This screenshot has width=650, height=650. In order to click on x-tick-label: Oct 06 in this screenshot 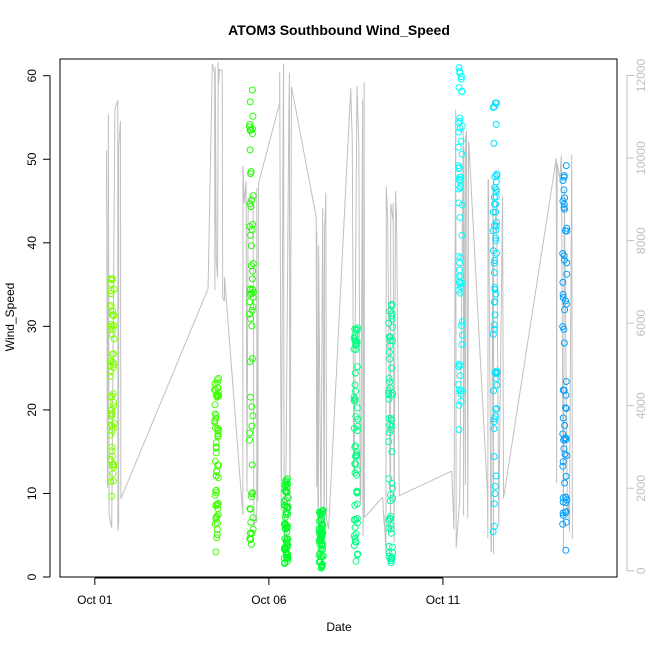, I will do `click(269, 600)`.